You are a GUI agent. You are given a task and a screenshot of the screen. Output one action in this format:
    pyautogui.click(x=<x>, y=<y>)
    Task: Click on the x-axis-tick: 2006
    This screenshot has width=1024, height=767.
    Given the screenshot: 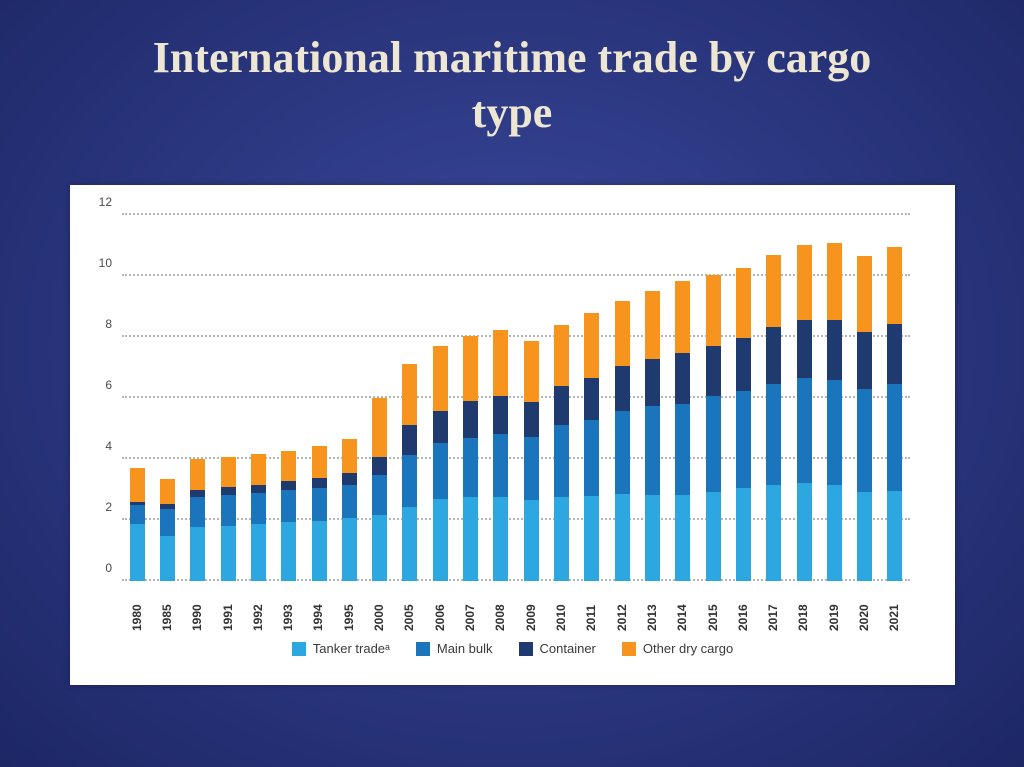 What is the action you would take?
    pyautogui.click(x=440, y=608)
    